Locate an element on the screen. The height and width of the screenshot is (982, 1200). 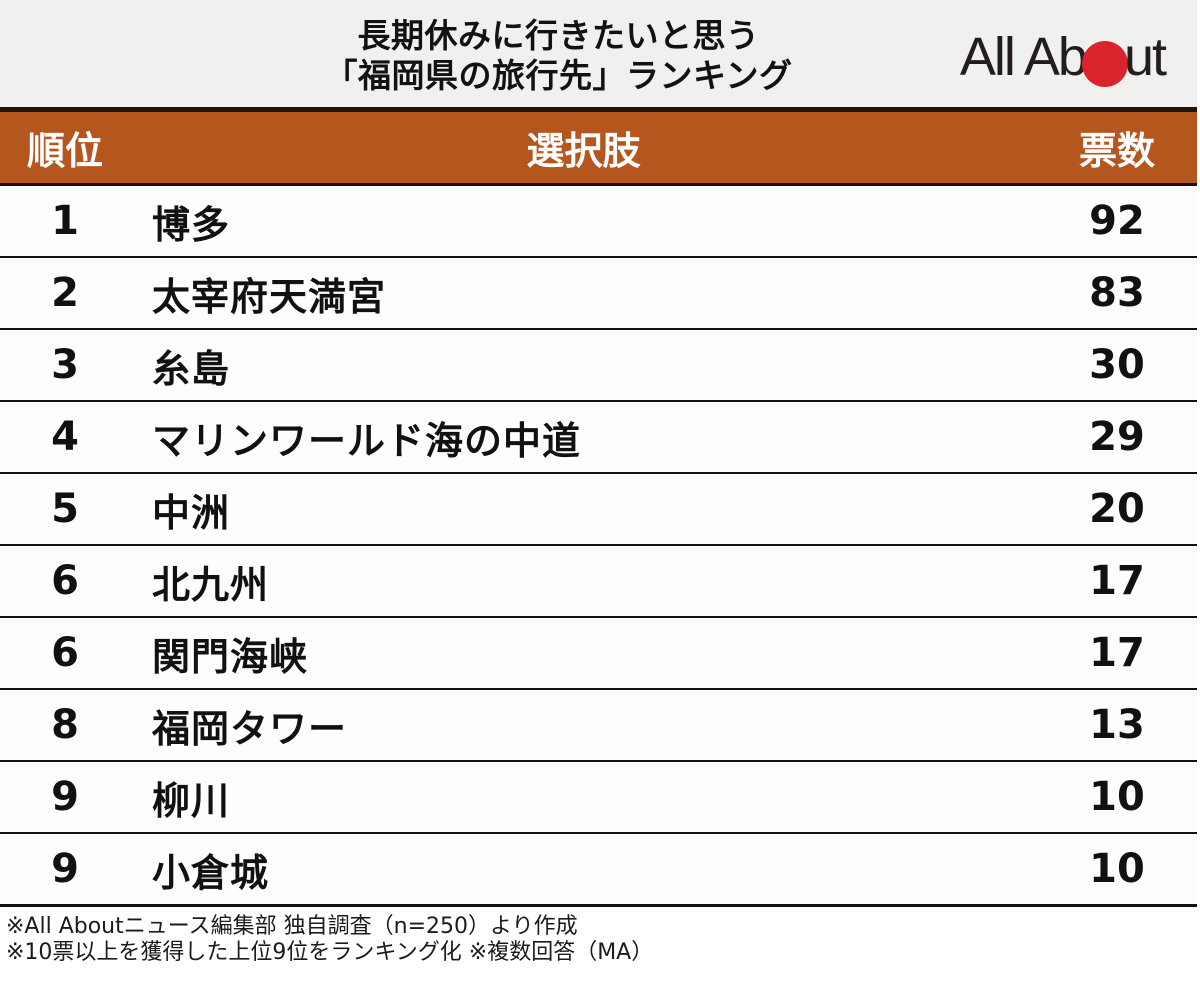
votes-cell: 13 is located at coordinates (1117, 725).